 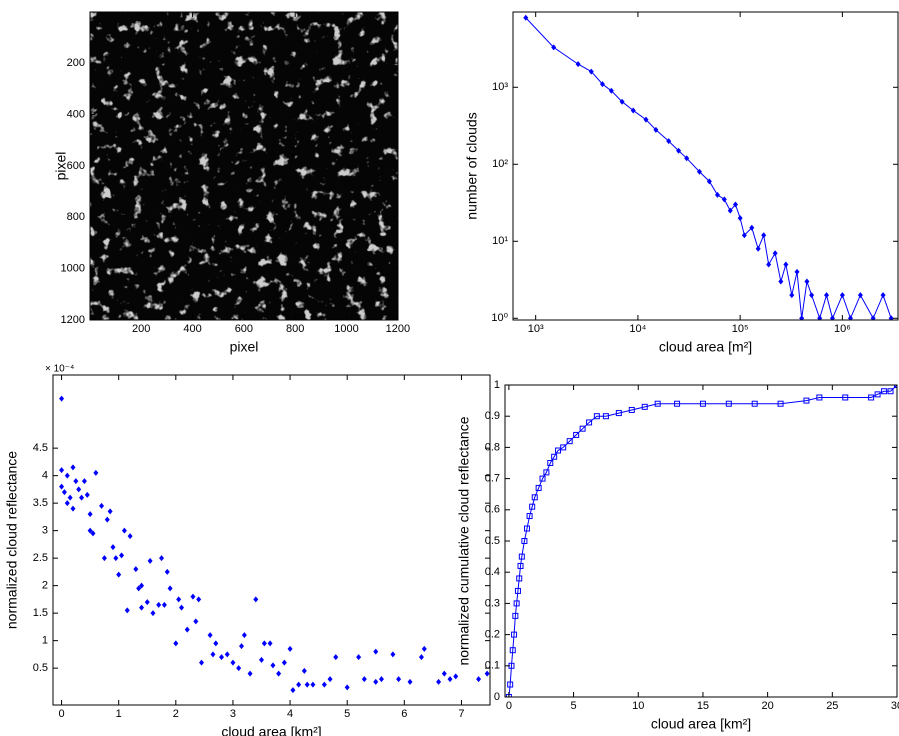 What do you see at coordinates (233, 714) in the screenshot?
I see `x-tick-label: 3` at bounding box center [233, 714].